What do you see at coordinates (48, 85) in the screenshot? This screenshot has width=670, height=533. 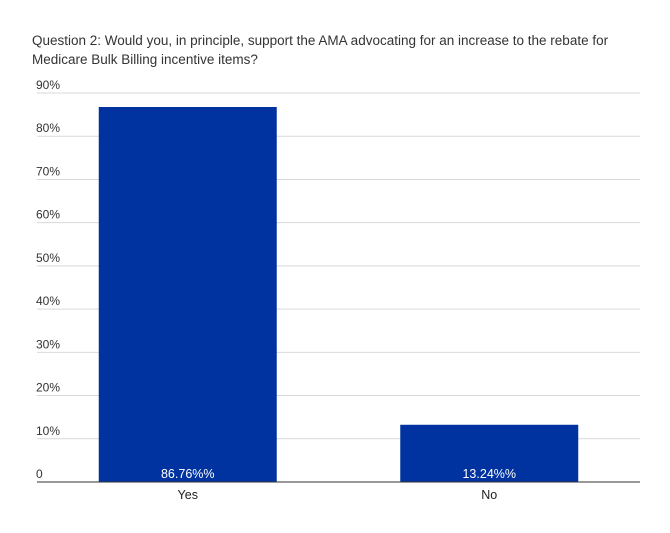 I see `y-tick-label: 90%` at bounding box center [48, 85].